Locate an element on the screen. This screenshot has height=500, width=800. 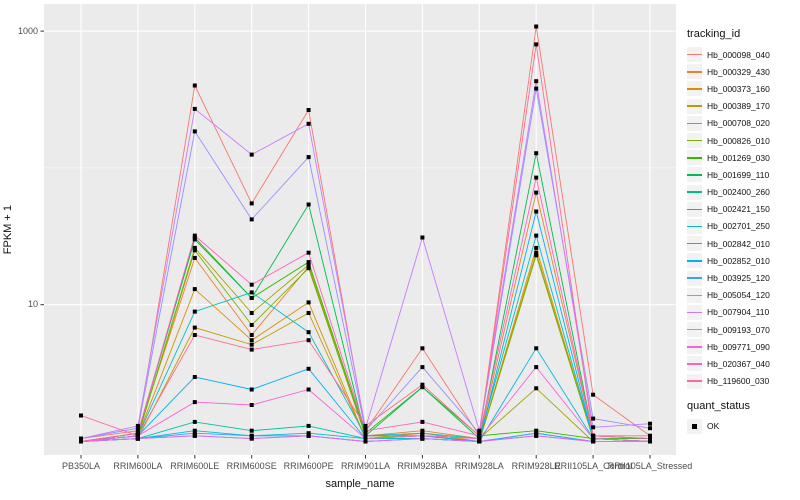
x-tick-label: RRII105LA_Control is located at coordinates (593, 466).